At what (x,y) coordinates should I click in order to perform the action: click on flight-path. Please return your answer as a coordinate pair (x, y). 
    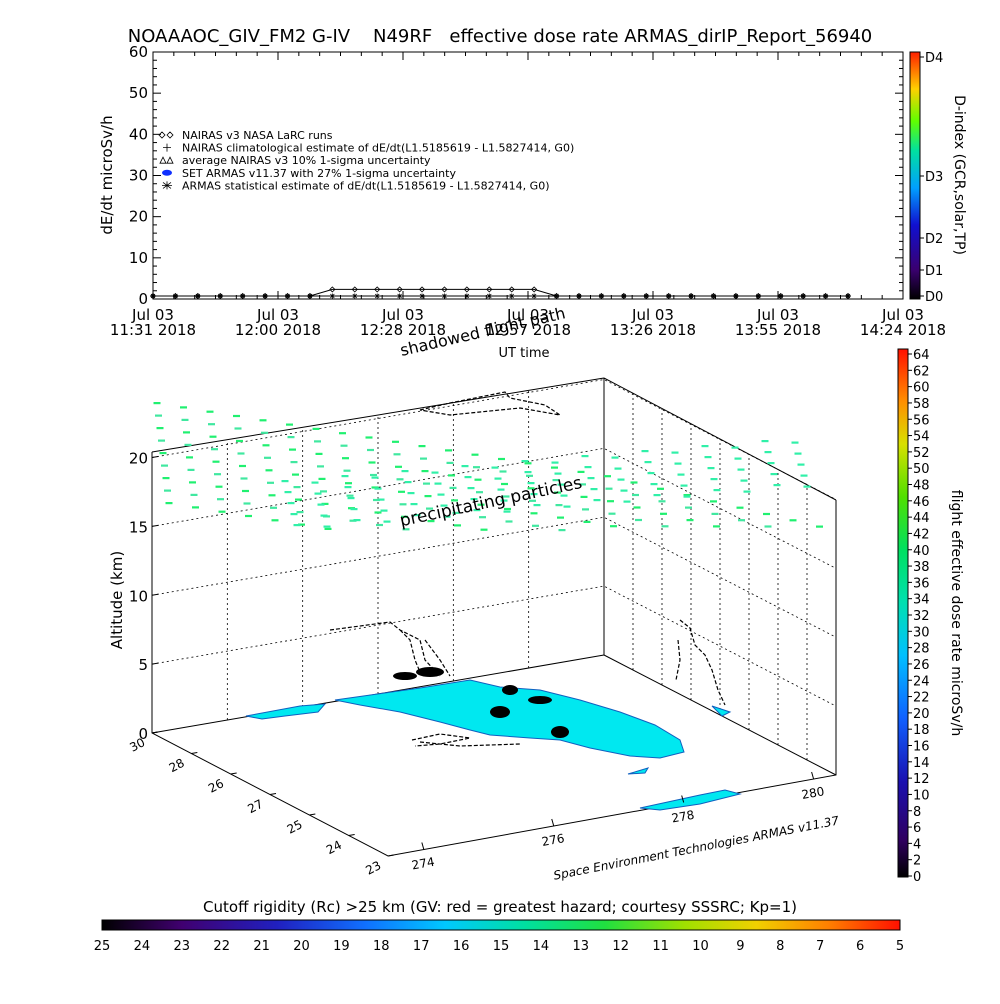
    Looking at the image, I should click on (527, 569).